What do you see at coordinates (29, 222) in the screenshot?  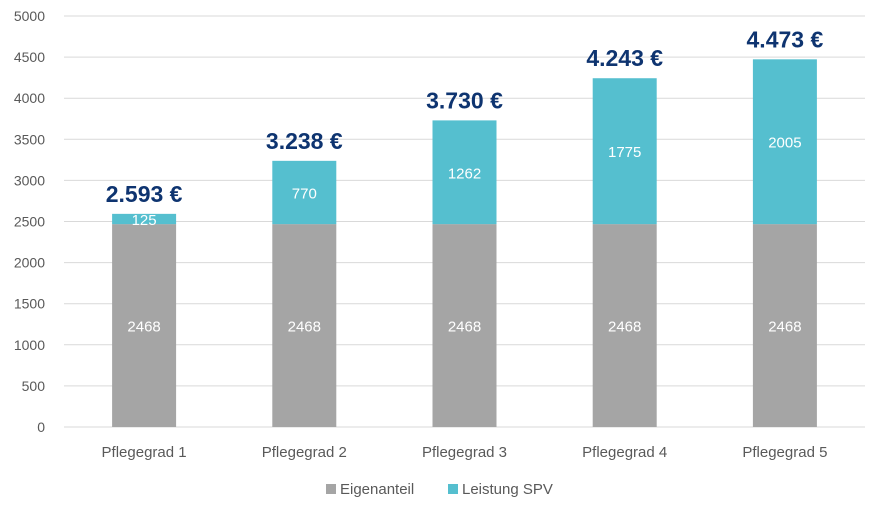 I see `y-tick-label: 2500` at bounding box center [29, 222].